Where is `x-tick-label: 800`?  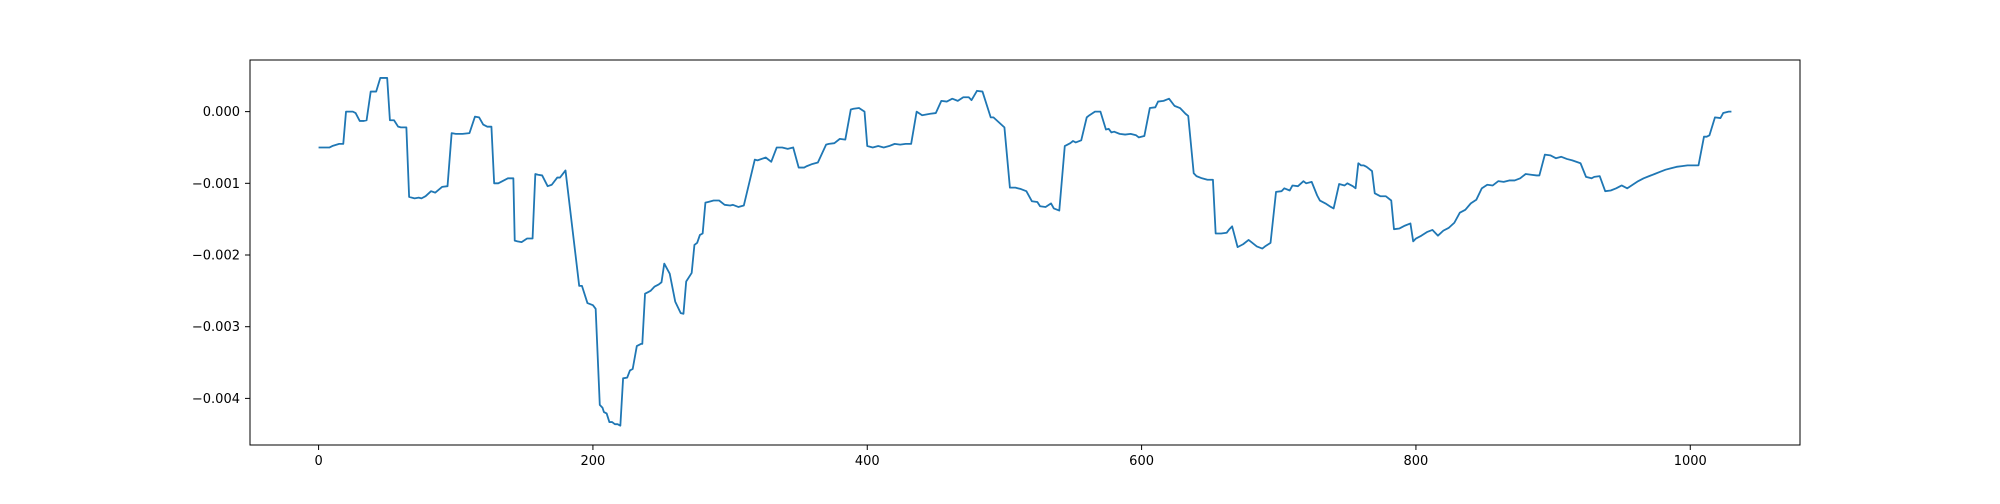
x-tick-label: 800 is located at coordinates (1416, 461).